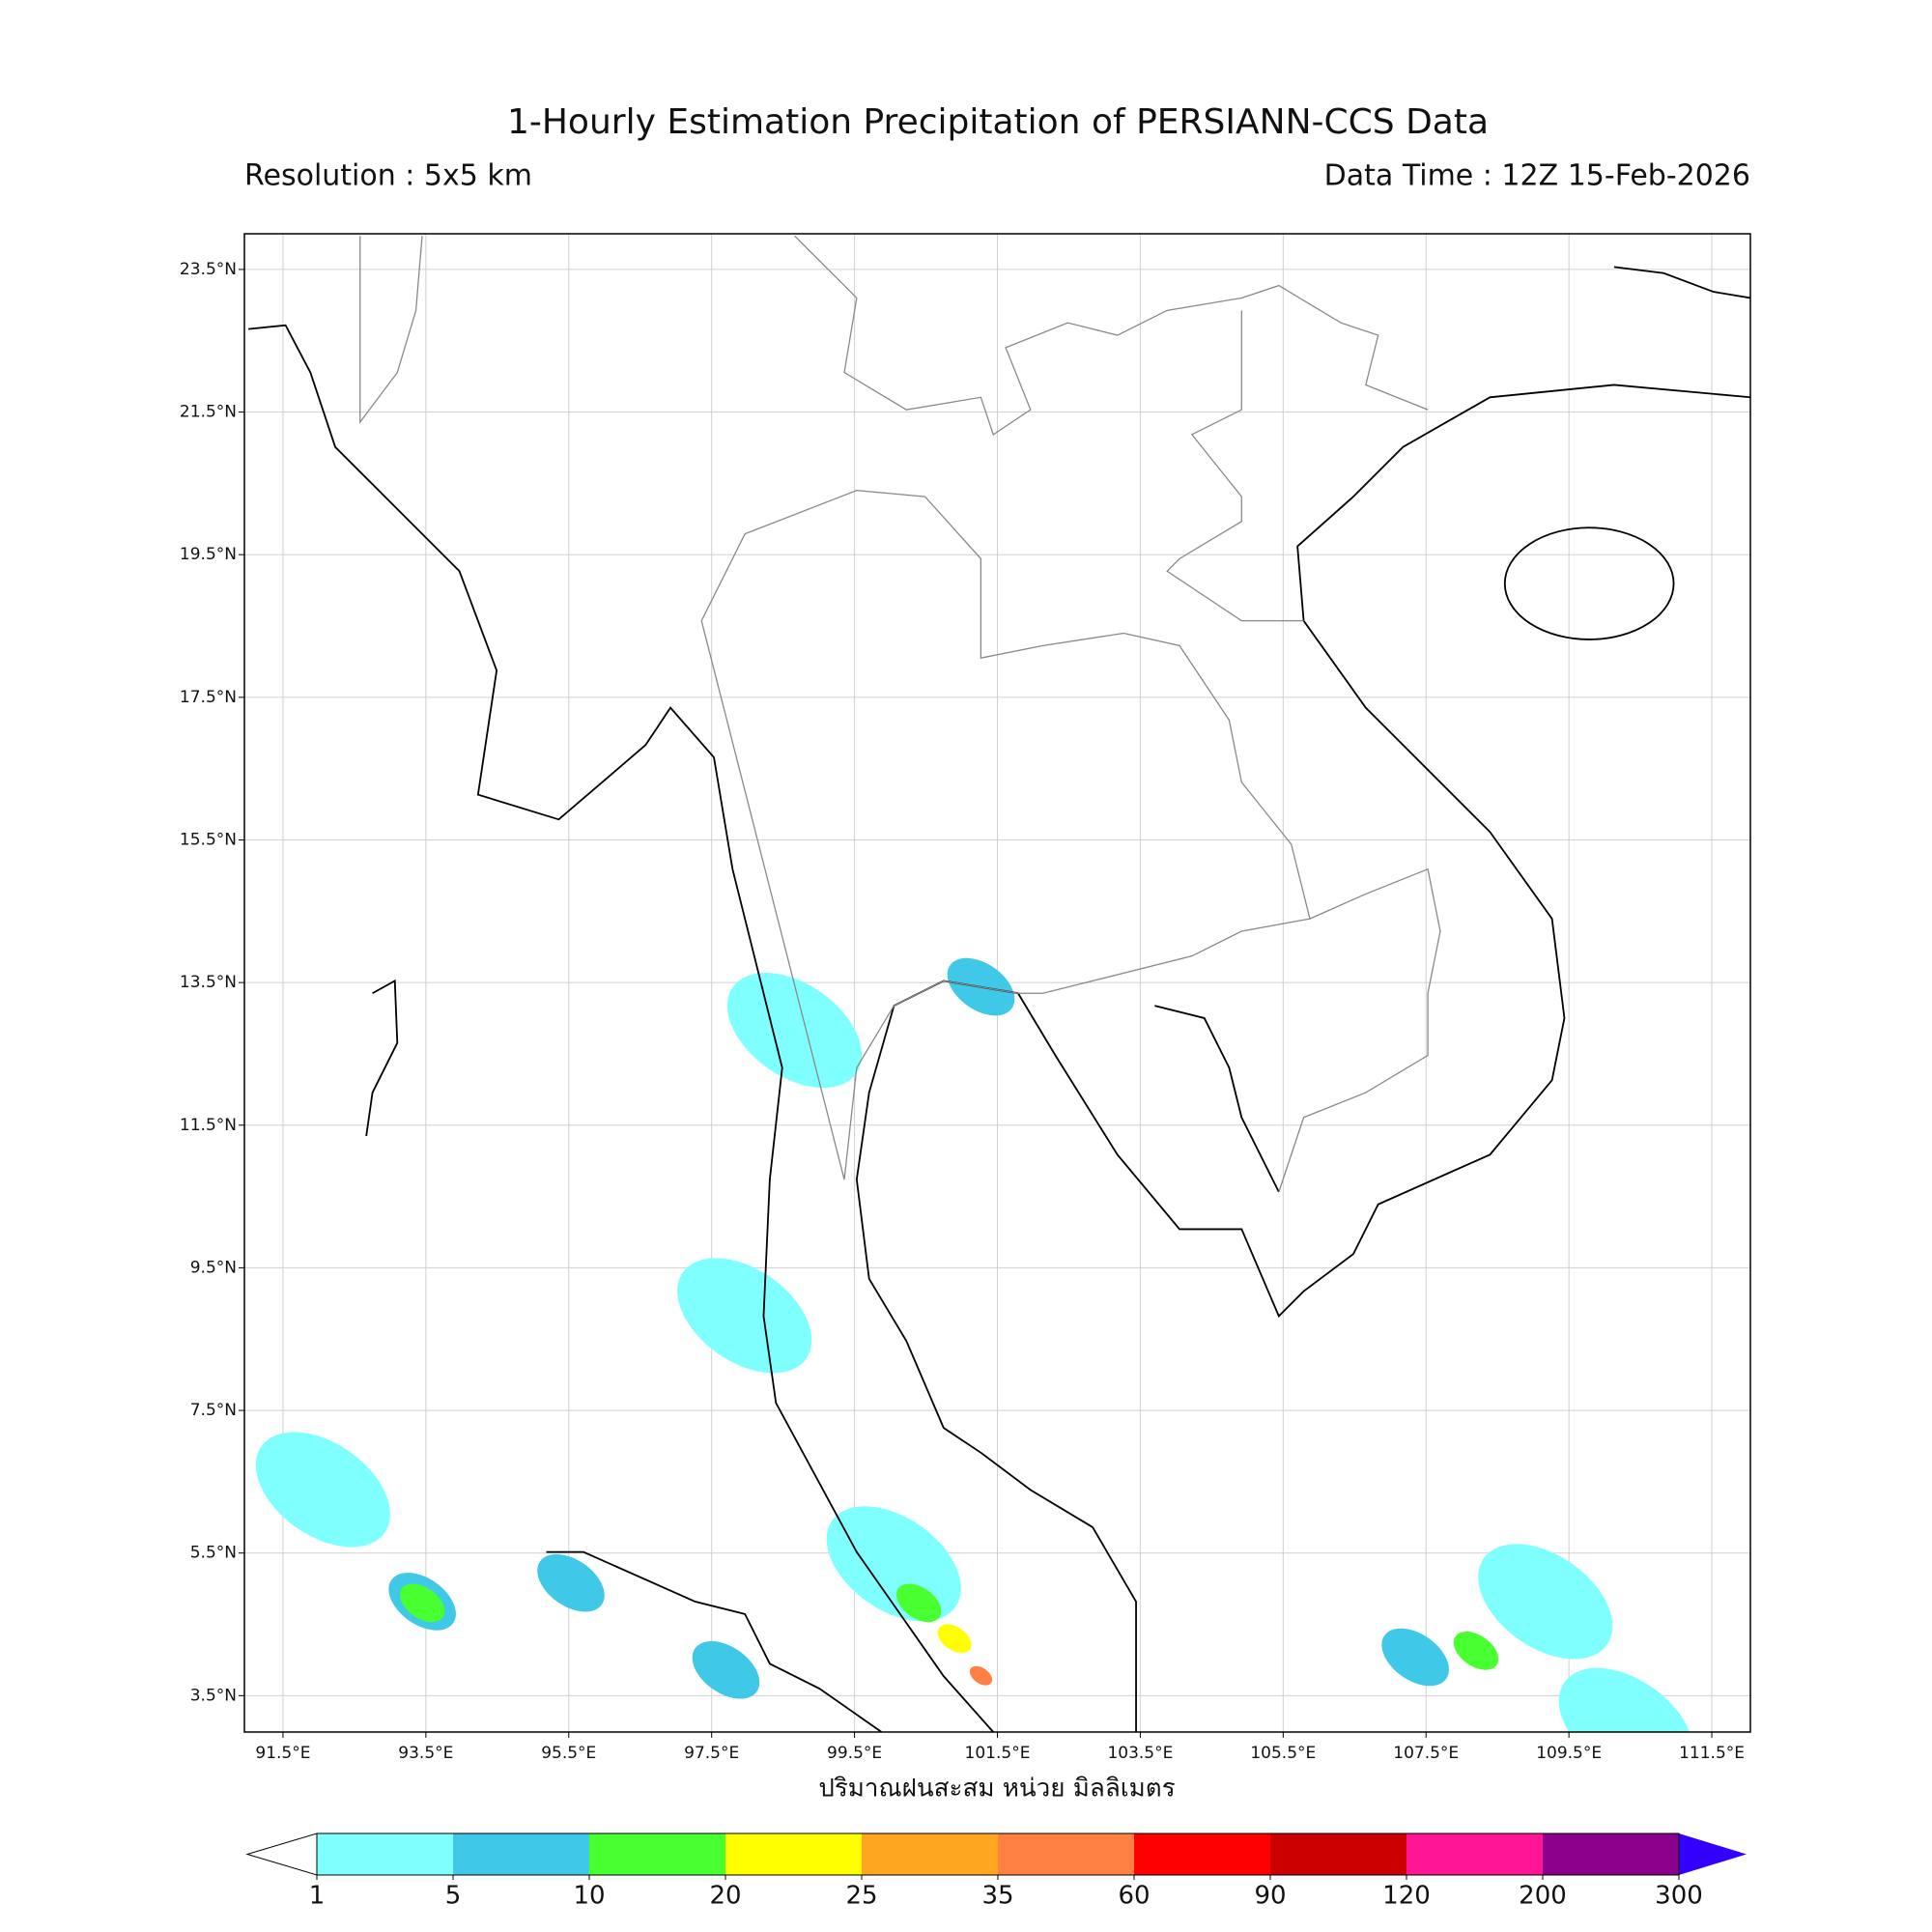 This screenshot has width=1932, height=1932. Describe the element at coordinates (213, 1410) in the screenshot. I see `lat-tick-label: 7.5°N` at that location.